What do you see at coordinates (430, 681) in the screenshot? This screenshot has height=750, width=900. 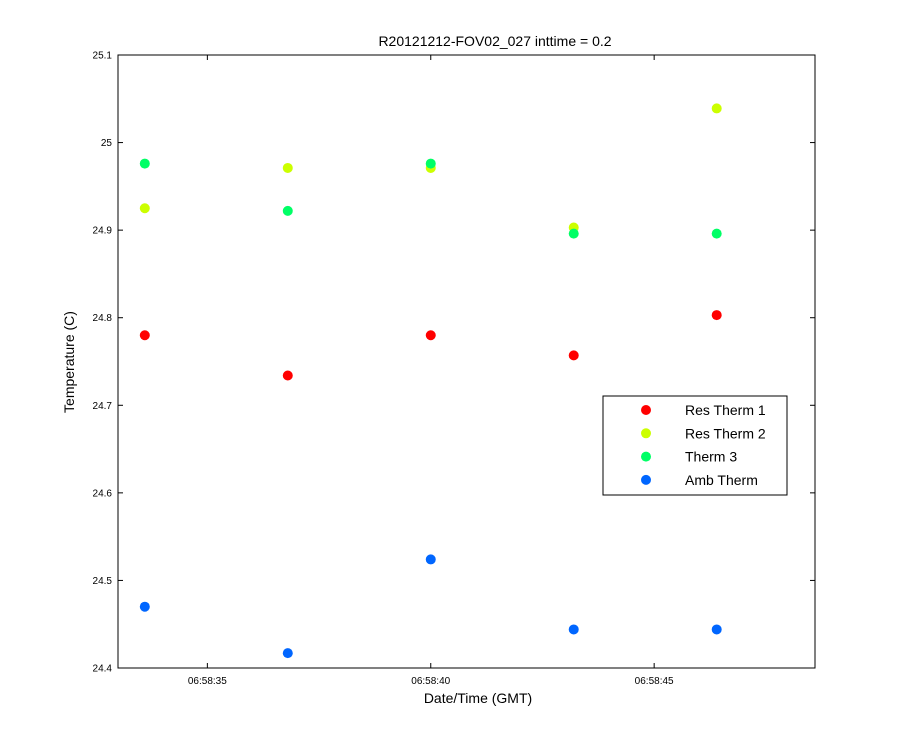 I see `x-tick-label: 06:58:40` at bounding box center [430, 681].